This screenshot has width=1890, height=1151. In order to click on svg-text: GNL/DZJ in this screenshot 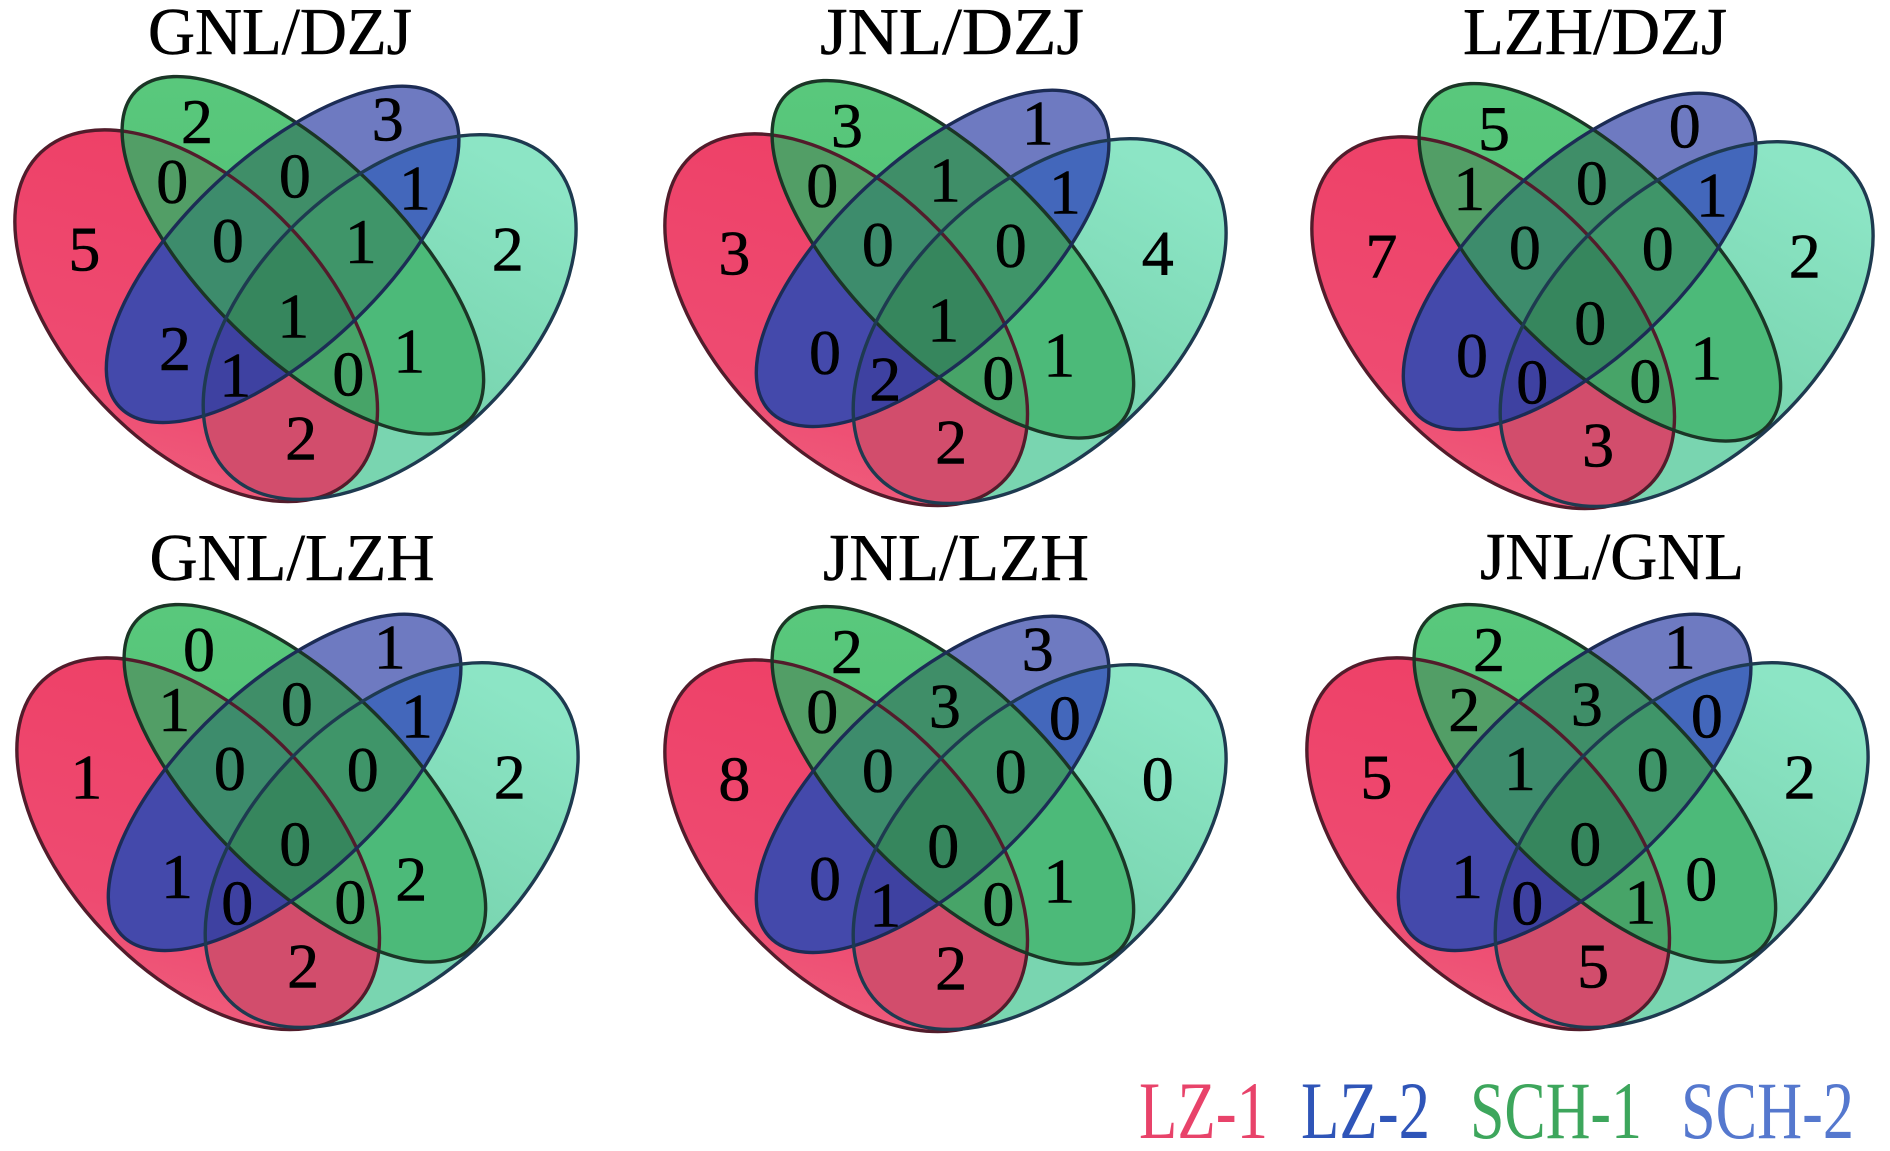, I will do `click(280, 34)`.